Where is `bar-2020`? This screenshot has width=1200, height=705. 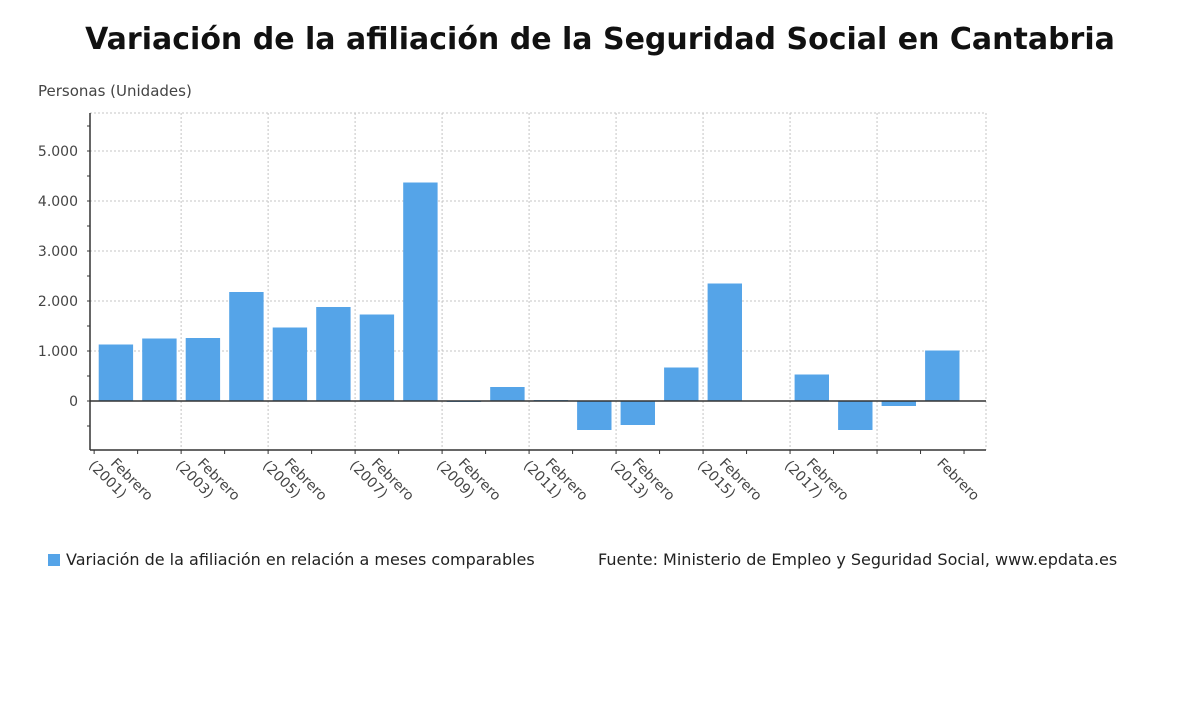 bar-2020 is located at coordinates (942, 375).